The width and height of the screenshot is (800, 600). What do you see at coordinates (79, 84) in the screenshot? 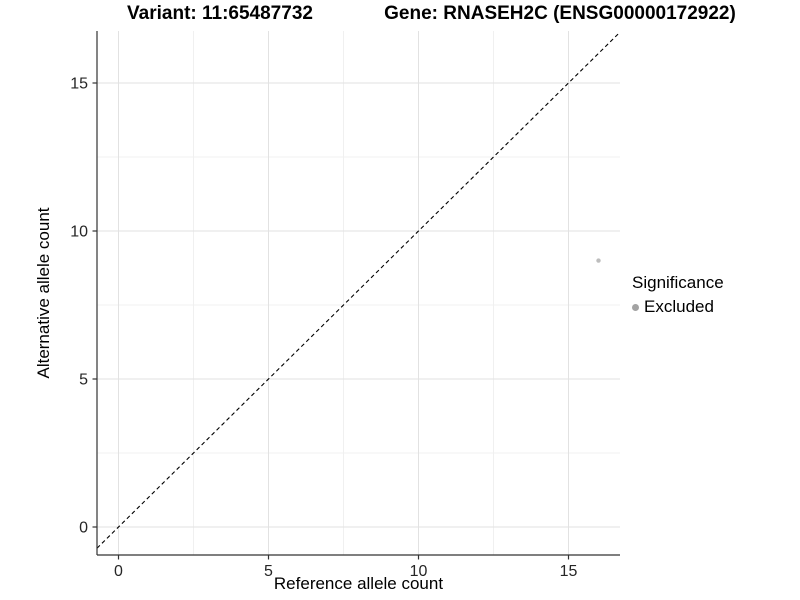
I see `tick-label-y: 15` at bounding box center [79, 84].